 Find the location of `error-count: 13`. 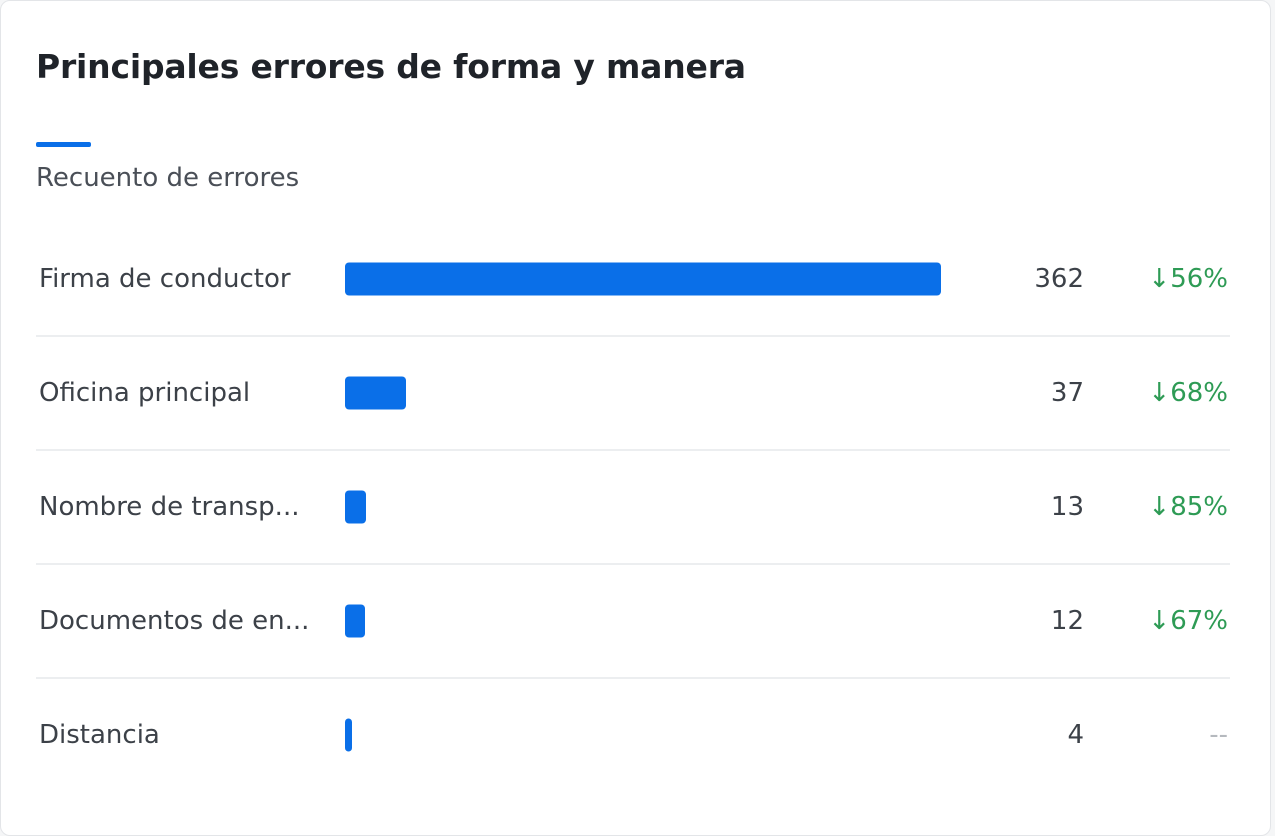

error-count: 13 is located at coordinates (1067, 507).